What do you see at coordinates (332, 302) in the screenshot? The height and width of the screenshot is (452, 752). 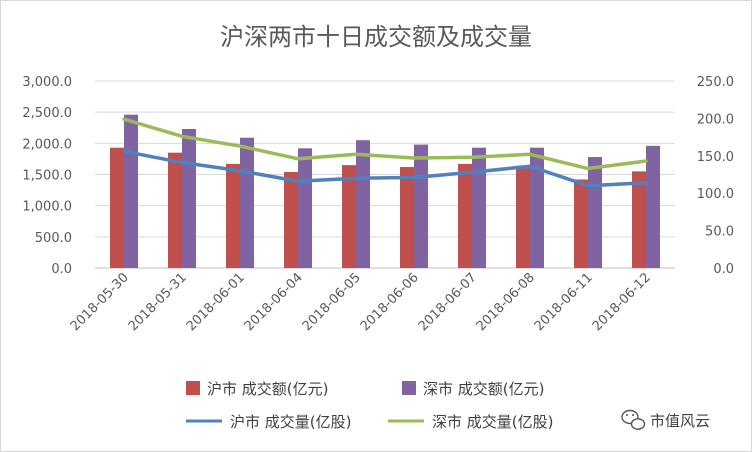 I see `x-tick-label: 2018-06-05` at bounding box center [332, 302].